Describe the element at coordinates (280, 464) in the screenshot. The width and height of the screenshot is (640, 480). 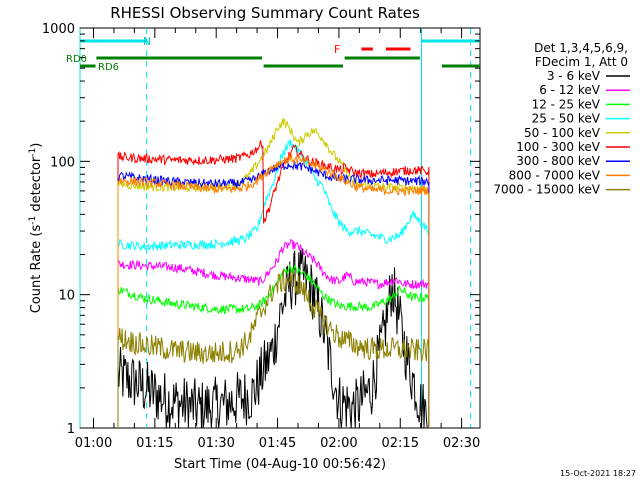
I see `x-axis-label: Start Time (04-Aug-10 00:56:42)` at that location.